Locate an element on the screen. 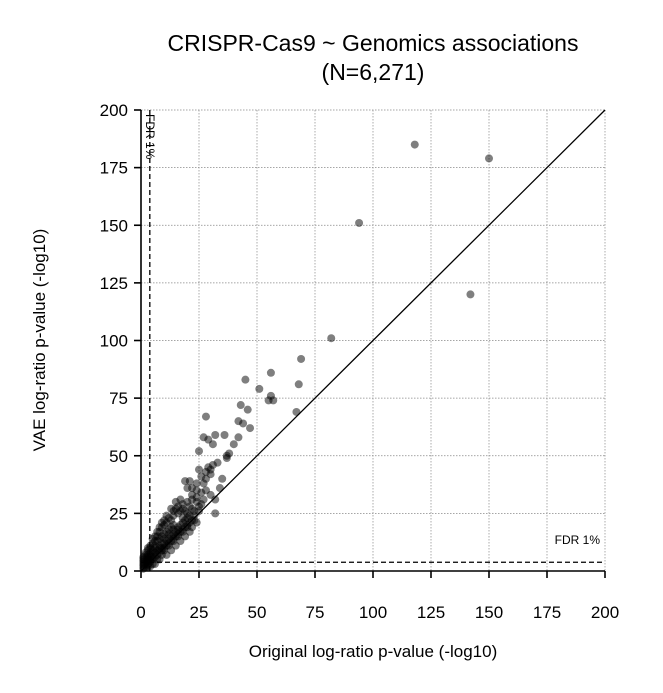 The height and width of the screenshot is (693, 663). y-tick-label: 75 is located at coordinates (118, 398).